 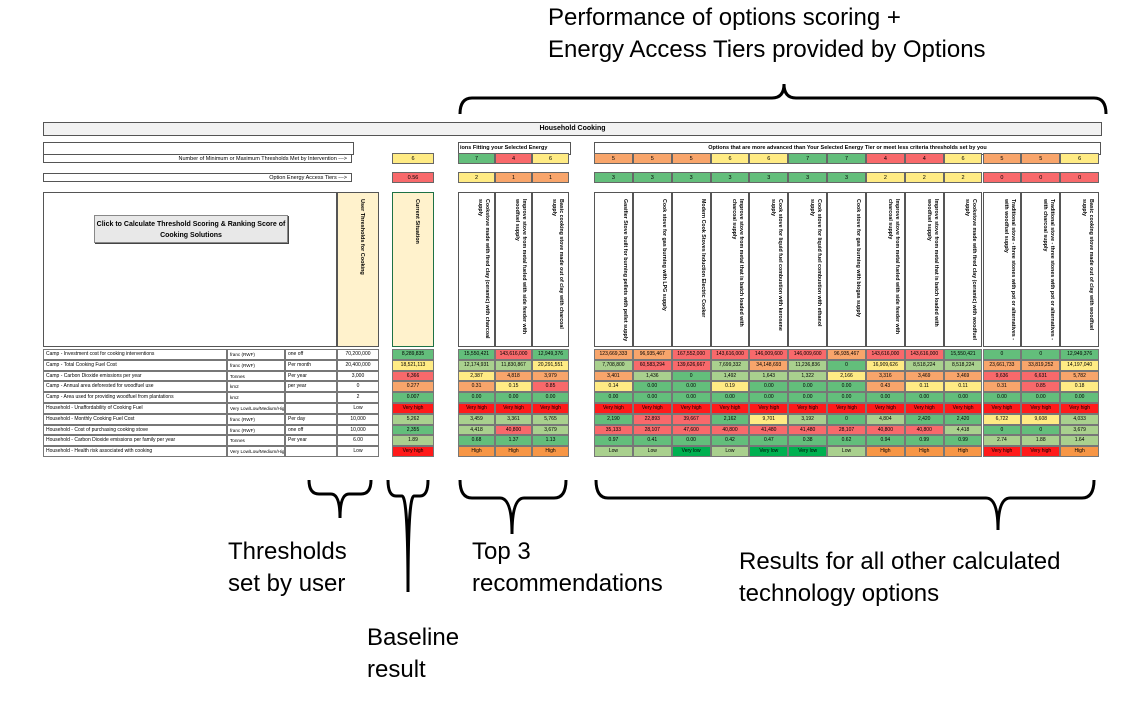 What do you see at coordinates (513, 365) in the screenshot?
I see `top3-value: 11,830,867` at bounding box center [513, 365].